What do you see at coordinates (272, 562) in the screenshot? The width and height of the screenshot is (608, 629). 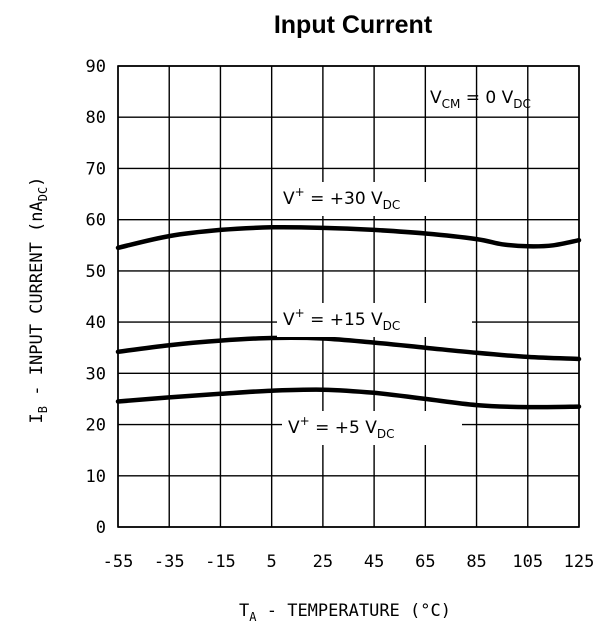 I see `x-tick-label-3: 5` at bounding box center [272, 562].